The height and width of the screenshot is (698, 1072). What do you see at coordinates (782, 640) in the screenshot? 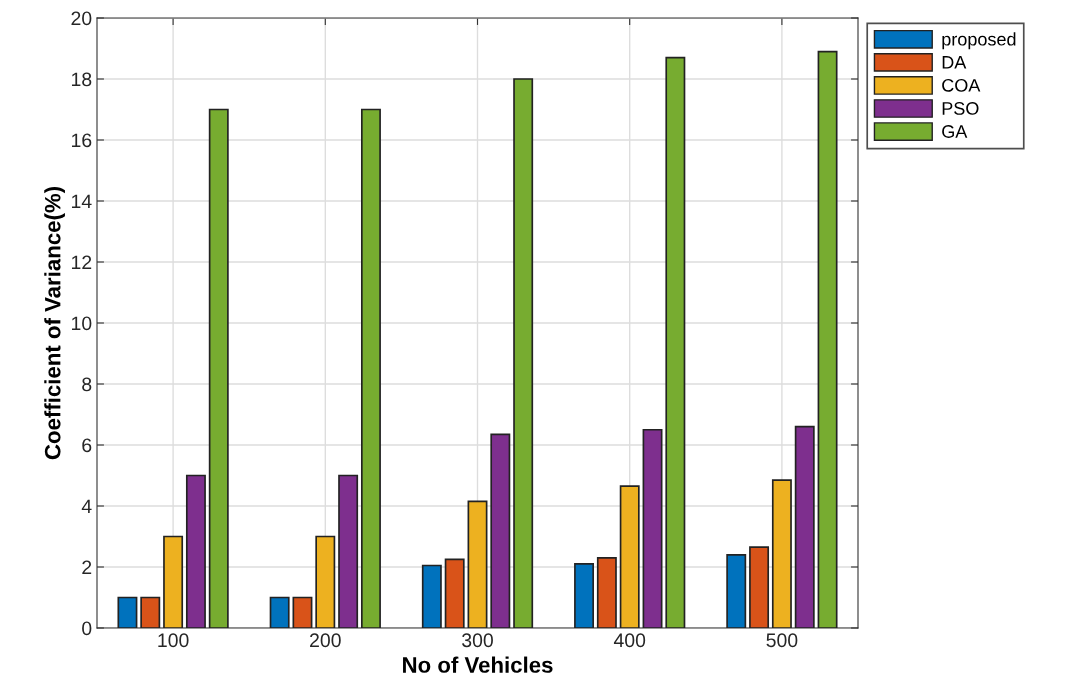
I see `x-tick-label: 500` at bounding box center [782, 640].